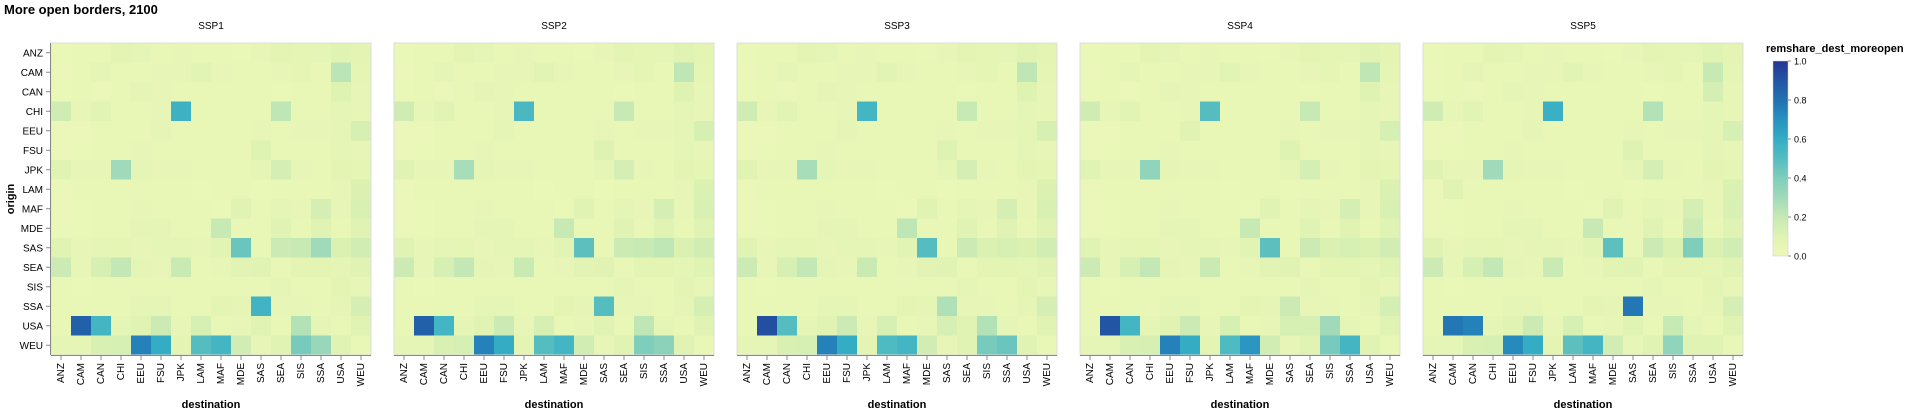  I want to click on legend-title: remshare_dest_moreopen, so click(1835, 49).